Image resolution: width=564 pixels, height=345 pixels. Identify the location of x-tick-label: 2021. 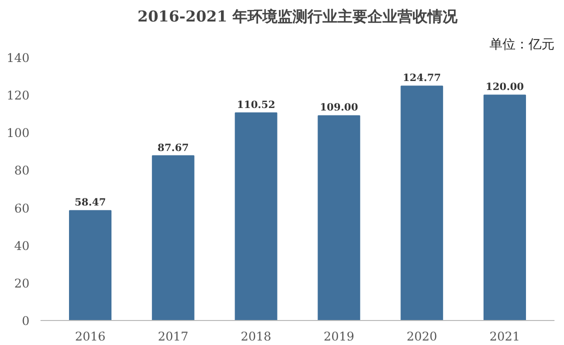
(504, 337).